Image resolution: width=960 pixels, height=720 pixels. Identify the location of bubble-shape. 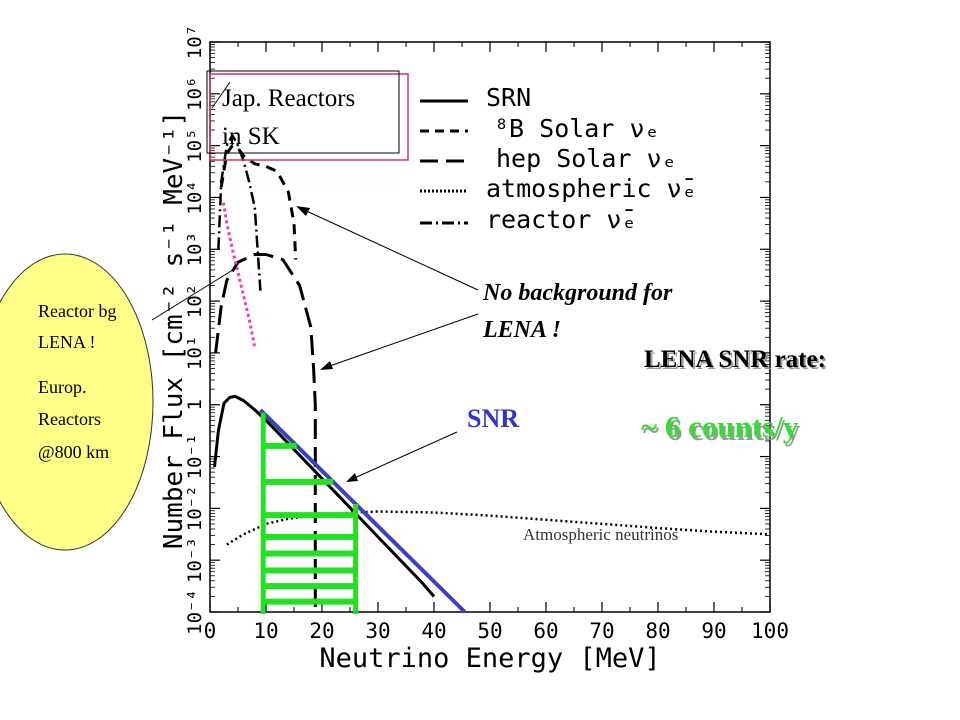
(77, 402).